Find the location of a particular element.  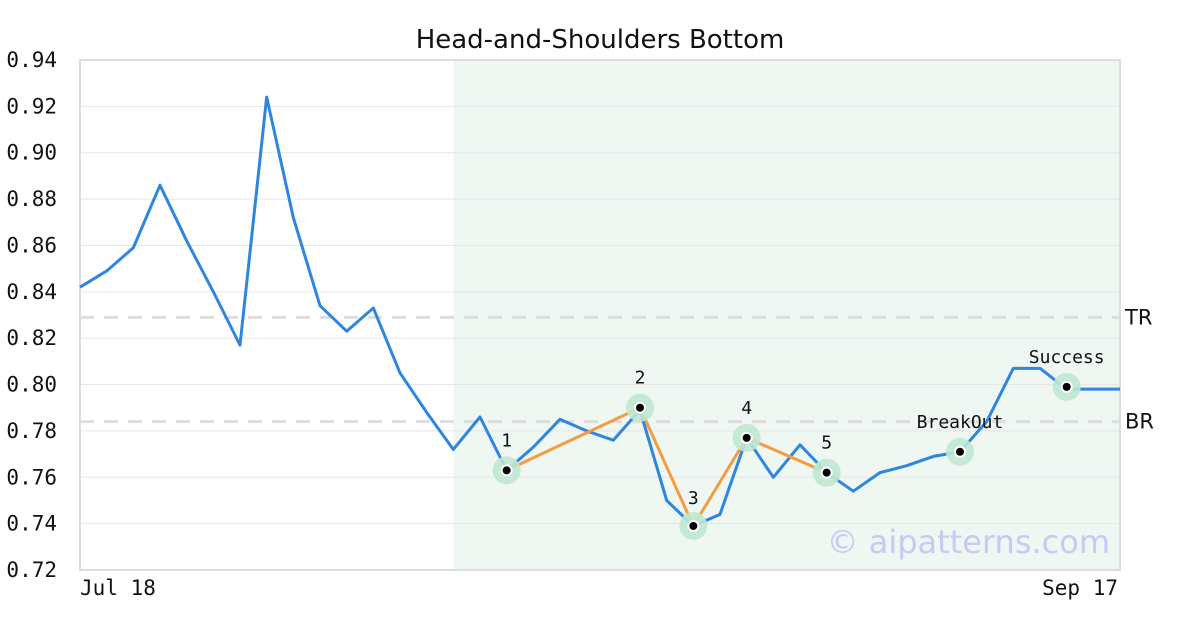

point-label: BreakOut is located at coordinates (960, 422).